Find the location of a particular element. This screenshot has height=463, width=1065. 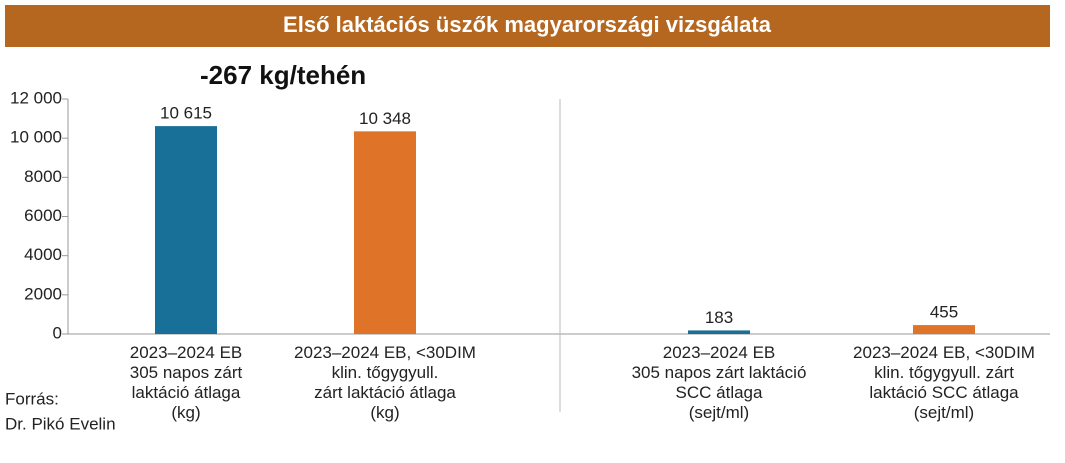

x-tick-label-line: SCC átlaga is located at coordinates (719, 392).